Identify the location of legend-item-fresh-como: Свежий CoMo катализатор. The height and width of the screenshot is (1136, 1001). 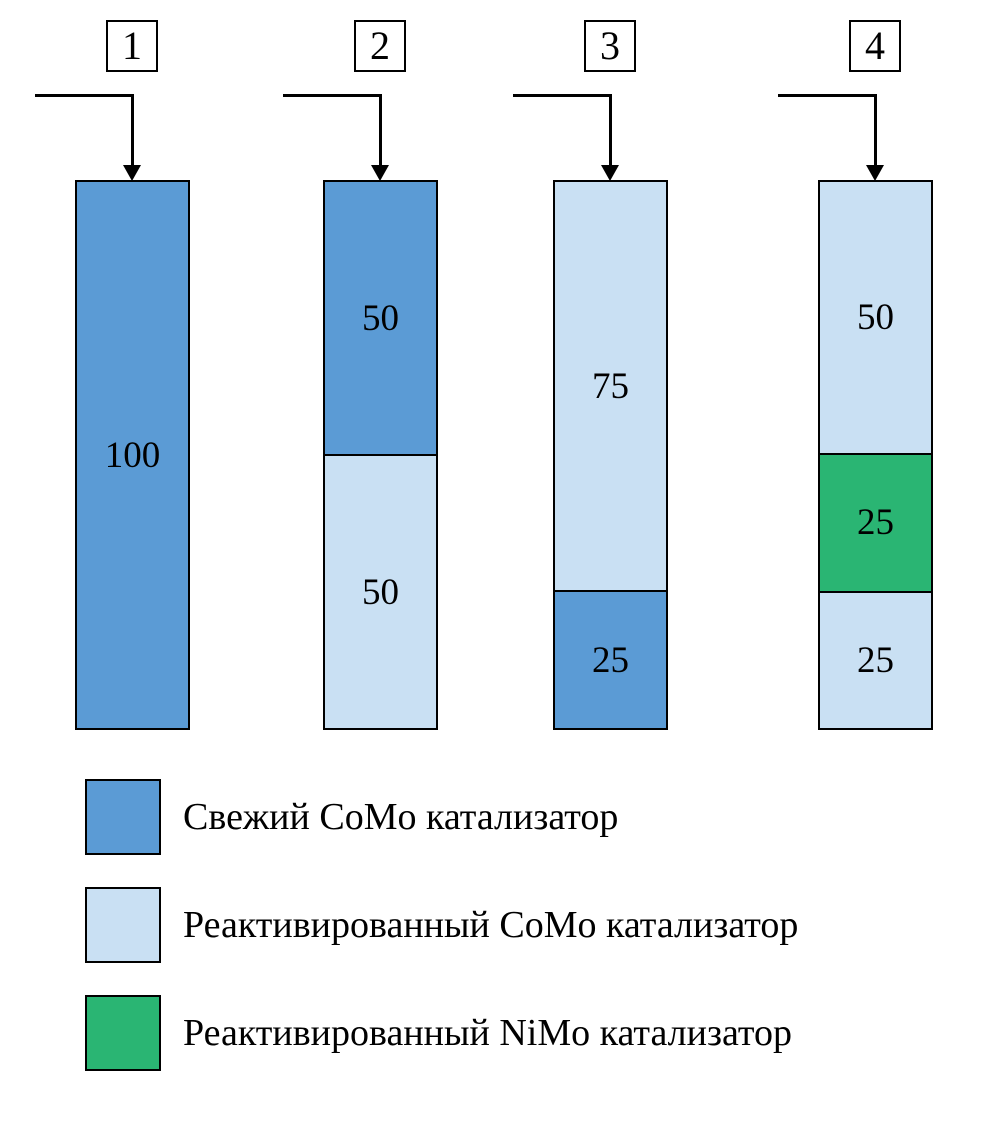
(351, 817).